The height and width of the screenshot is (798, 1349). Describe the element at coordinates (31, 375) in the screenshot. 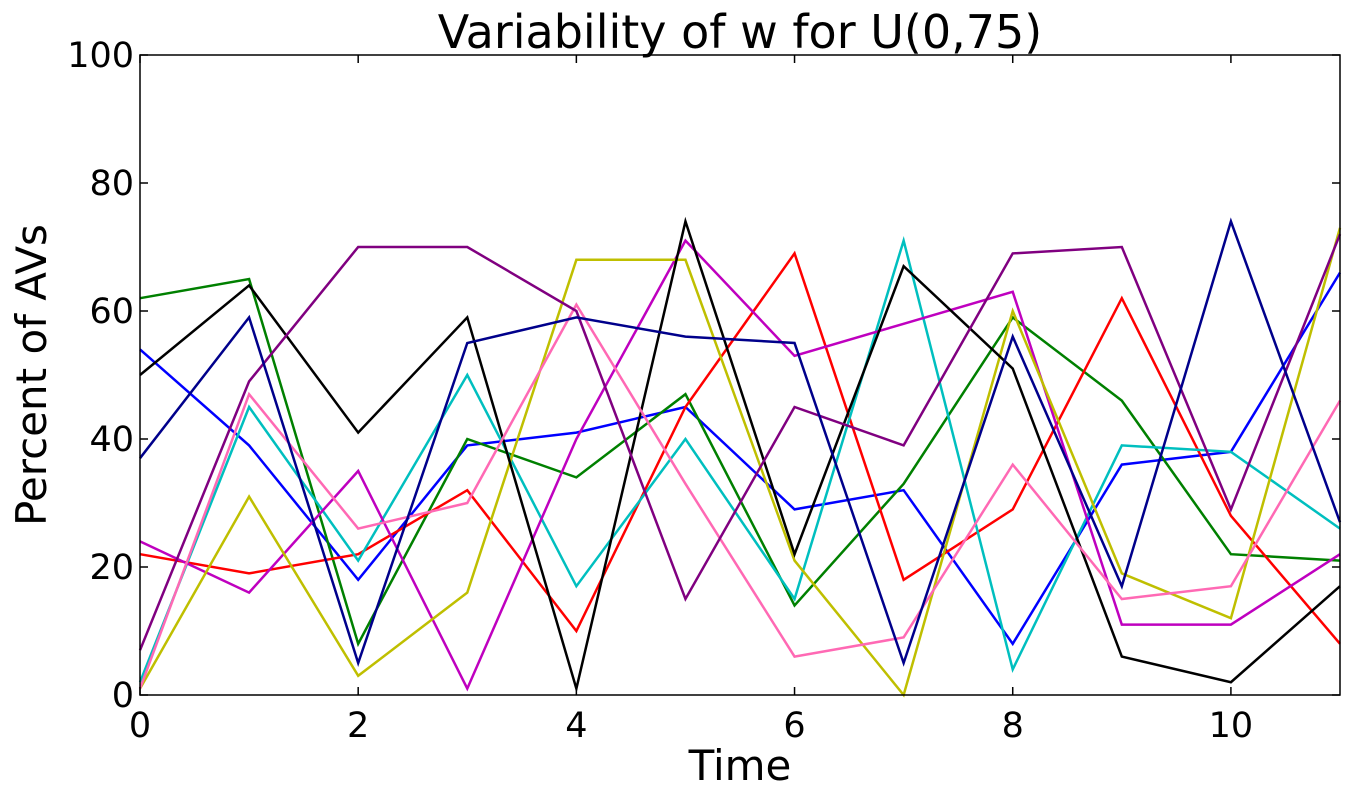

I see `y-axis-label: Percent of AVs` at that location.